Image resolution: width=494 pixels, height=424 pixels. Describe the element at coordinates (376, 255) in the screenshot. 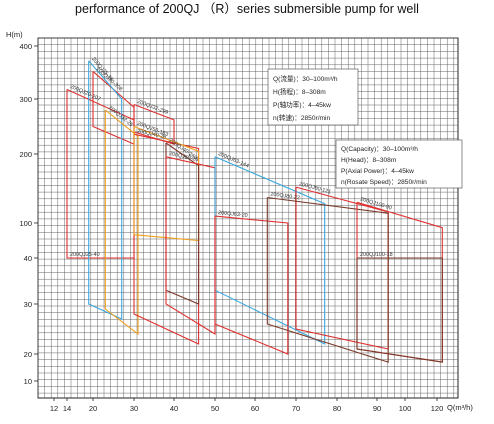

I see `series-label-200QJ100-18: 200QJ100-18` at that location.